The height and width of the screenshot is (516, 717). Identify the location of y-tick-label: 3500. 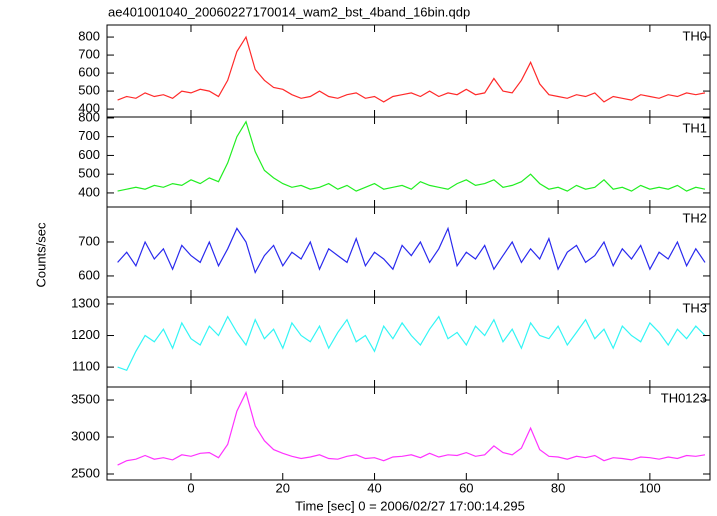
(85, 398).